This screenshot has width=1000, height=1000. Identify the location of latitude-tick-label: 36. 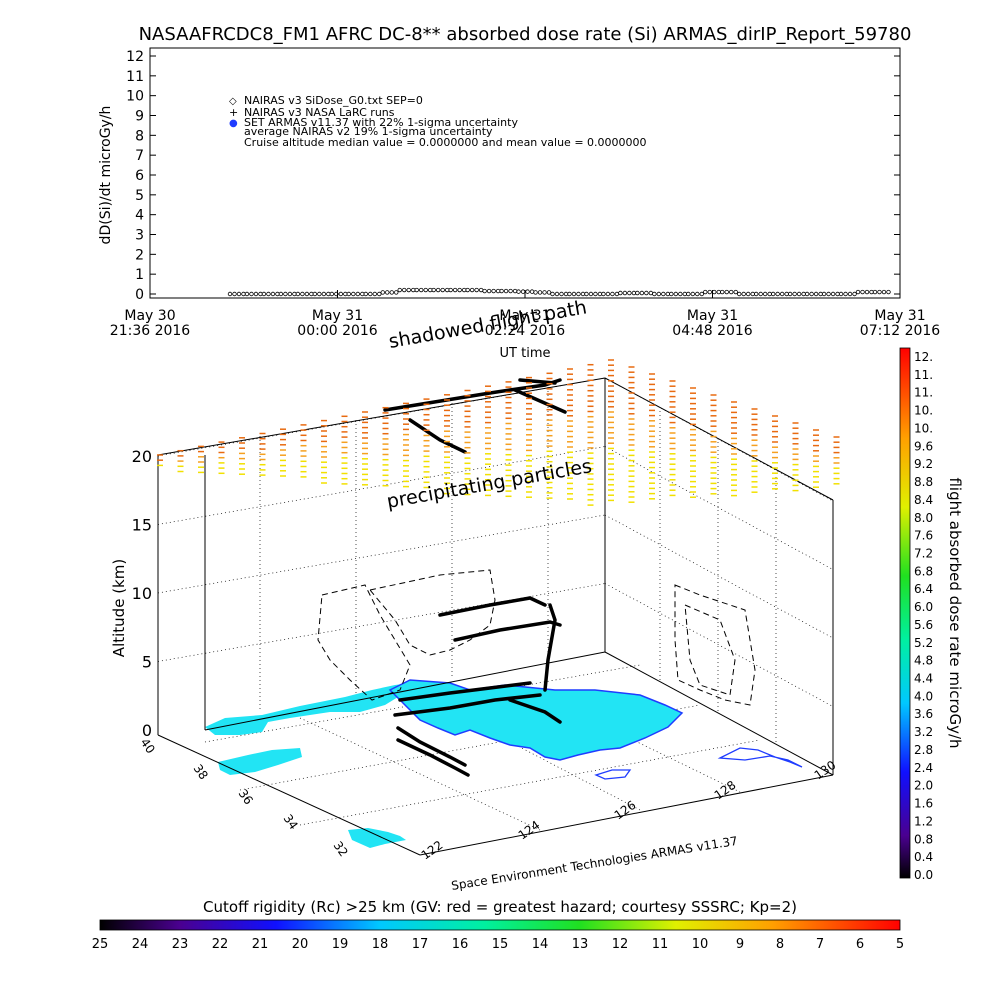
(246, 797).